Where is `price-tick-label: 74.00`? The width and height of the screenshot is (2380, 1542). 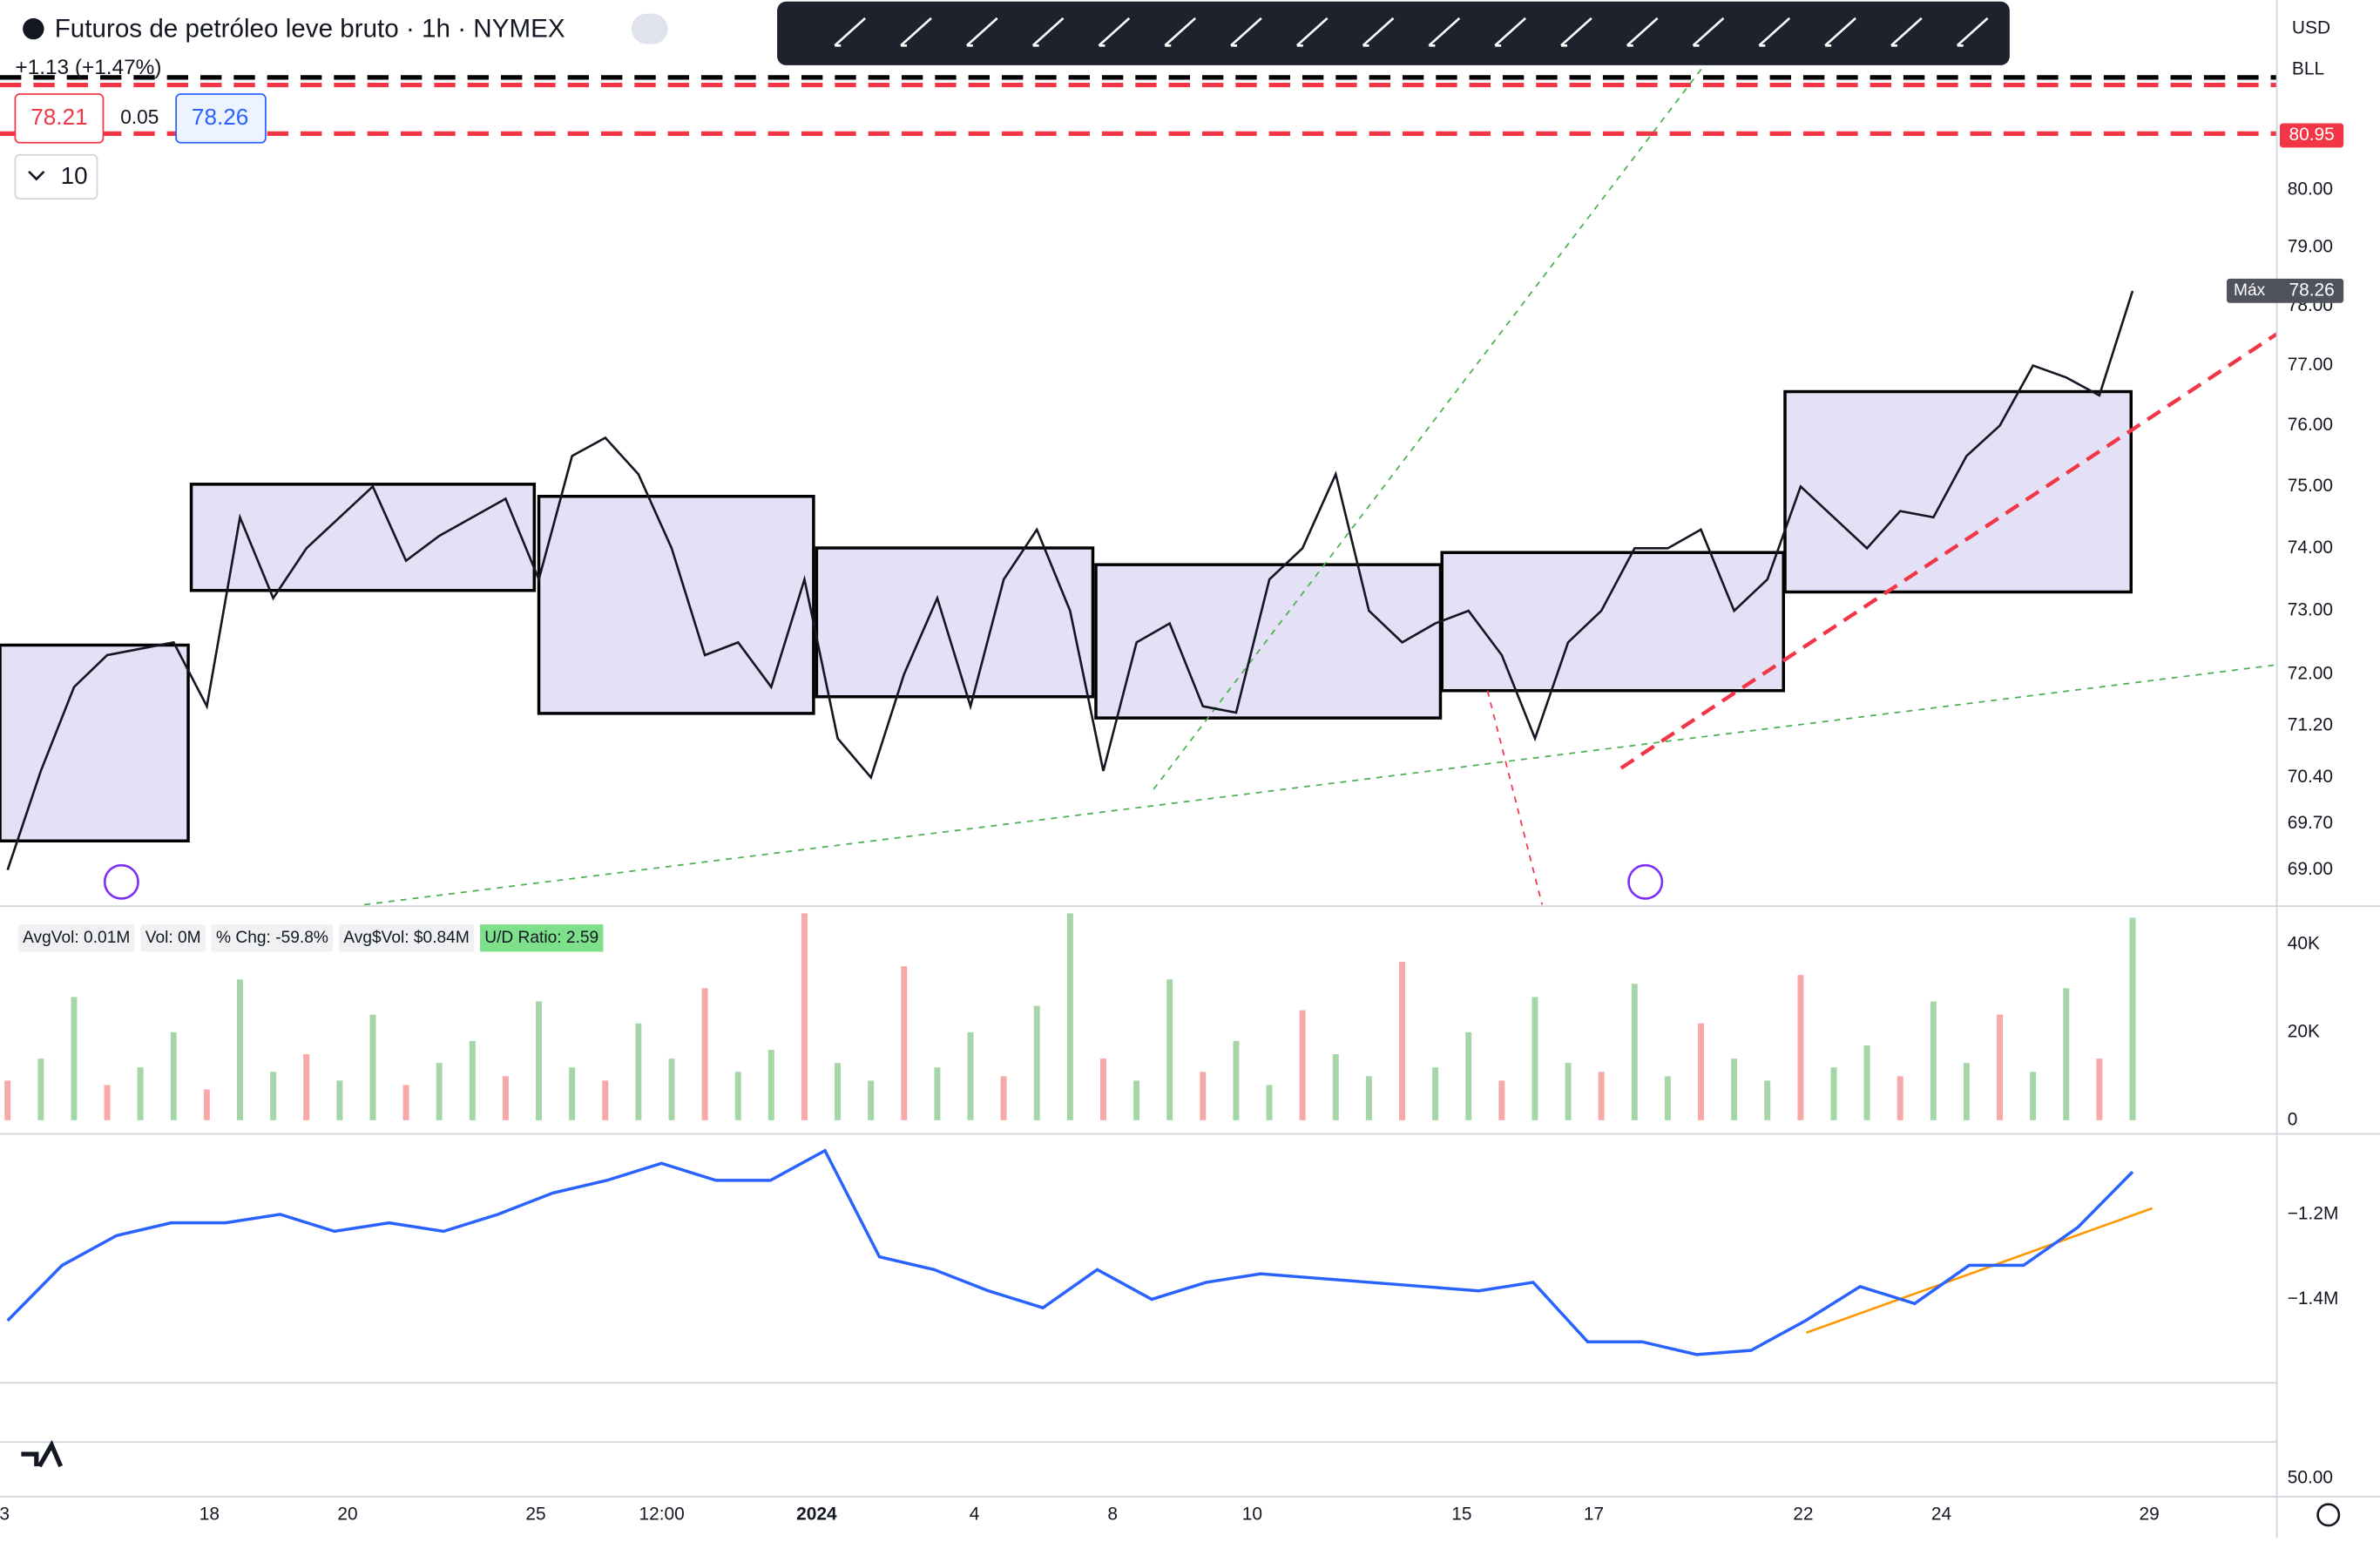 price-tick-label: 74.00 is located at coordinates (2310, 548).